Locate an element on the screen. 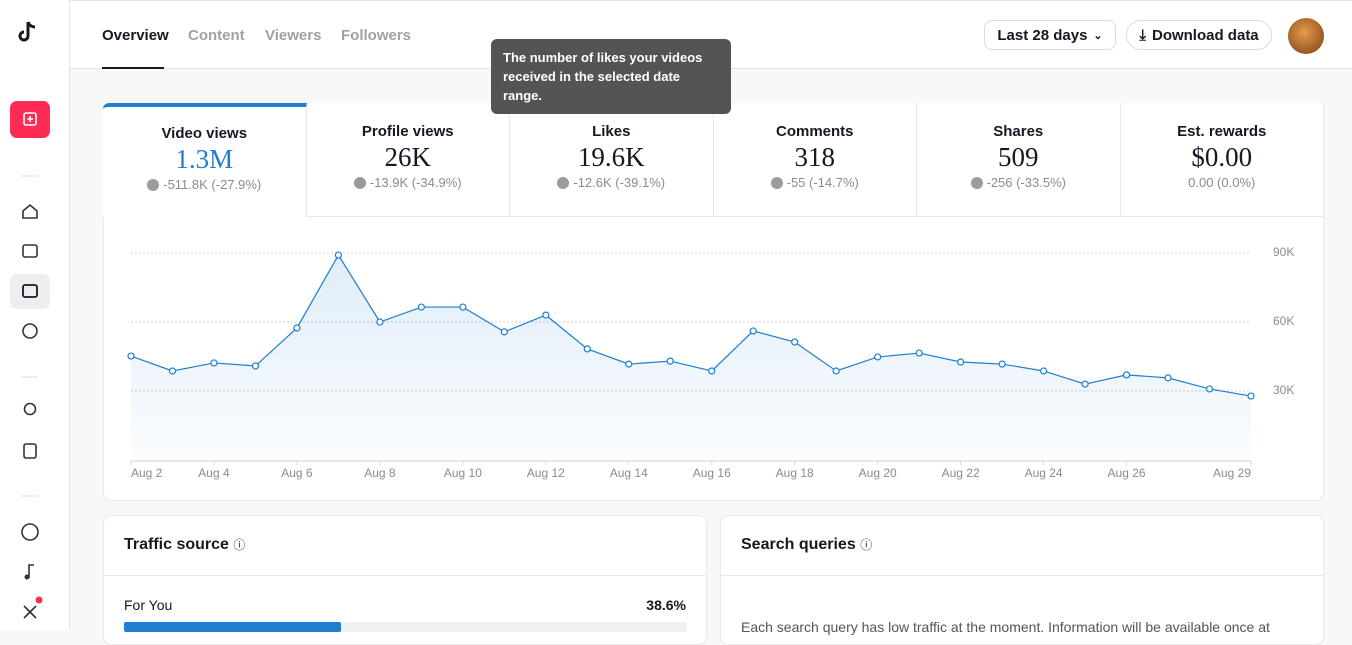 The image size is (1352, 645). change-text: -13.9K (-34.9%) is located at coordinates (415, 182).